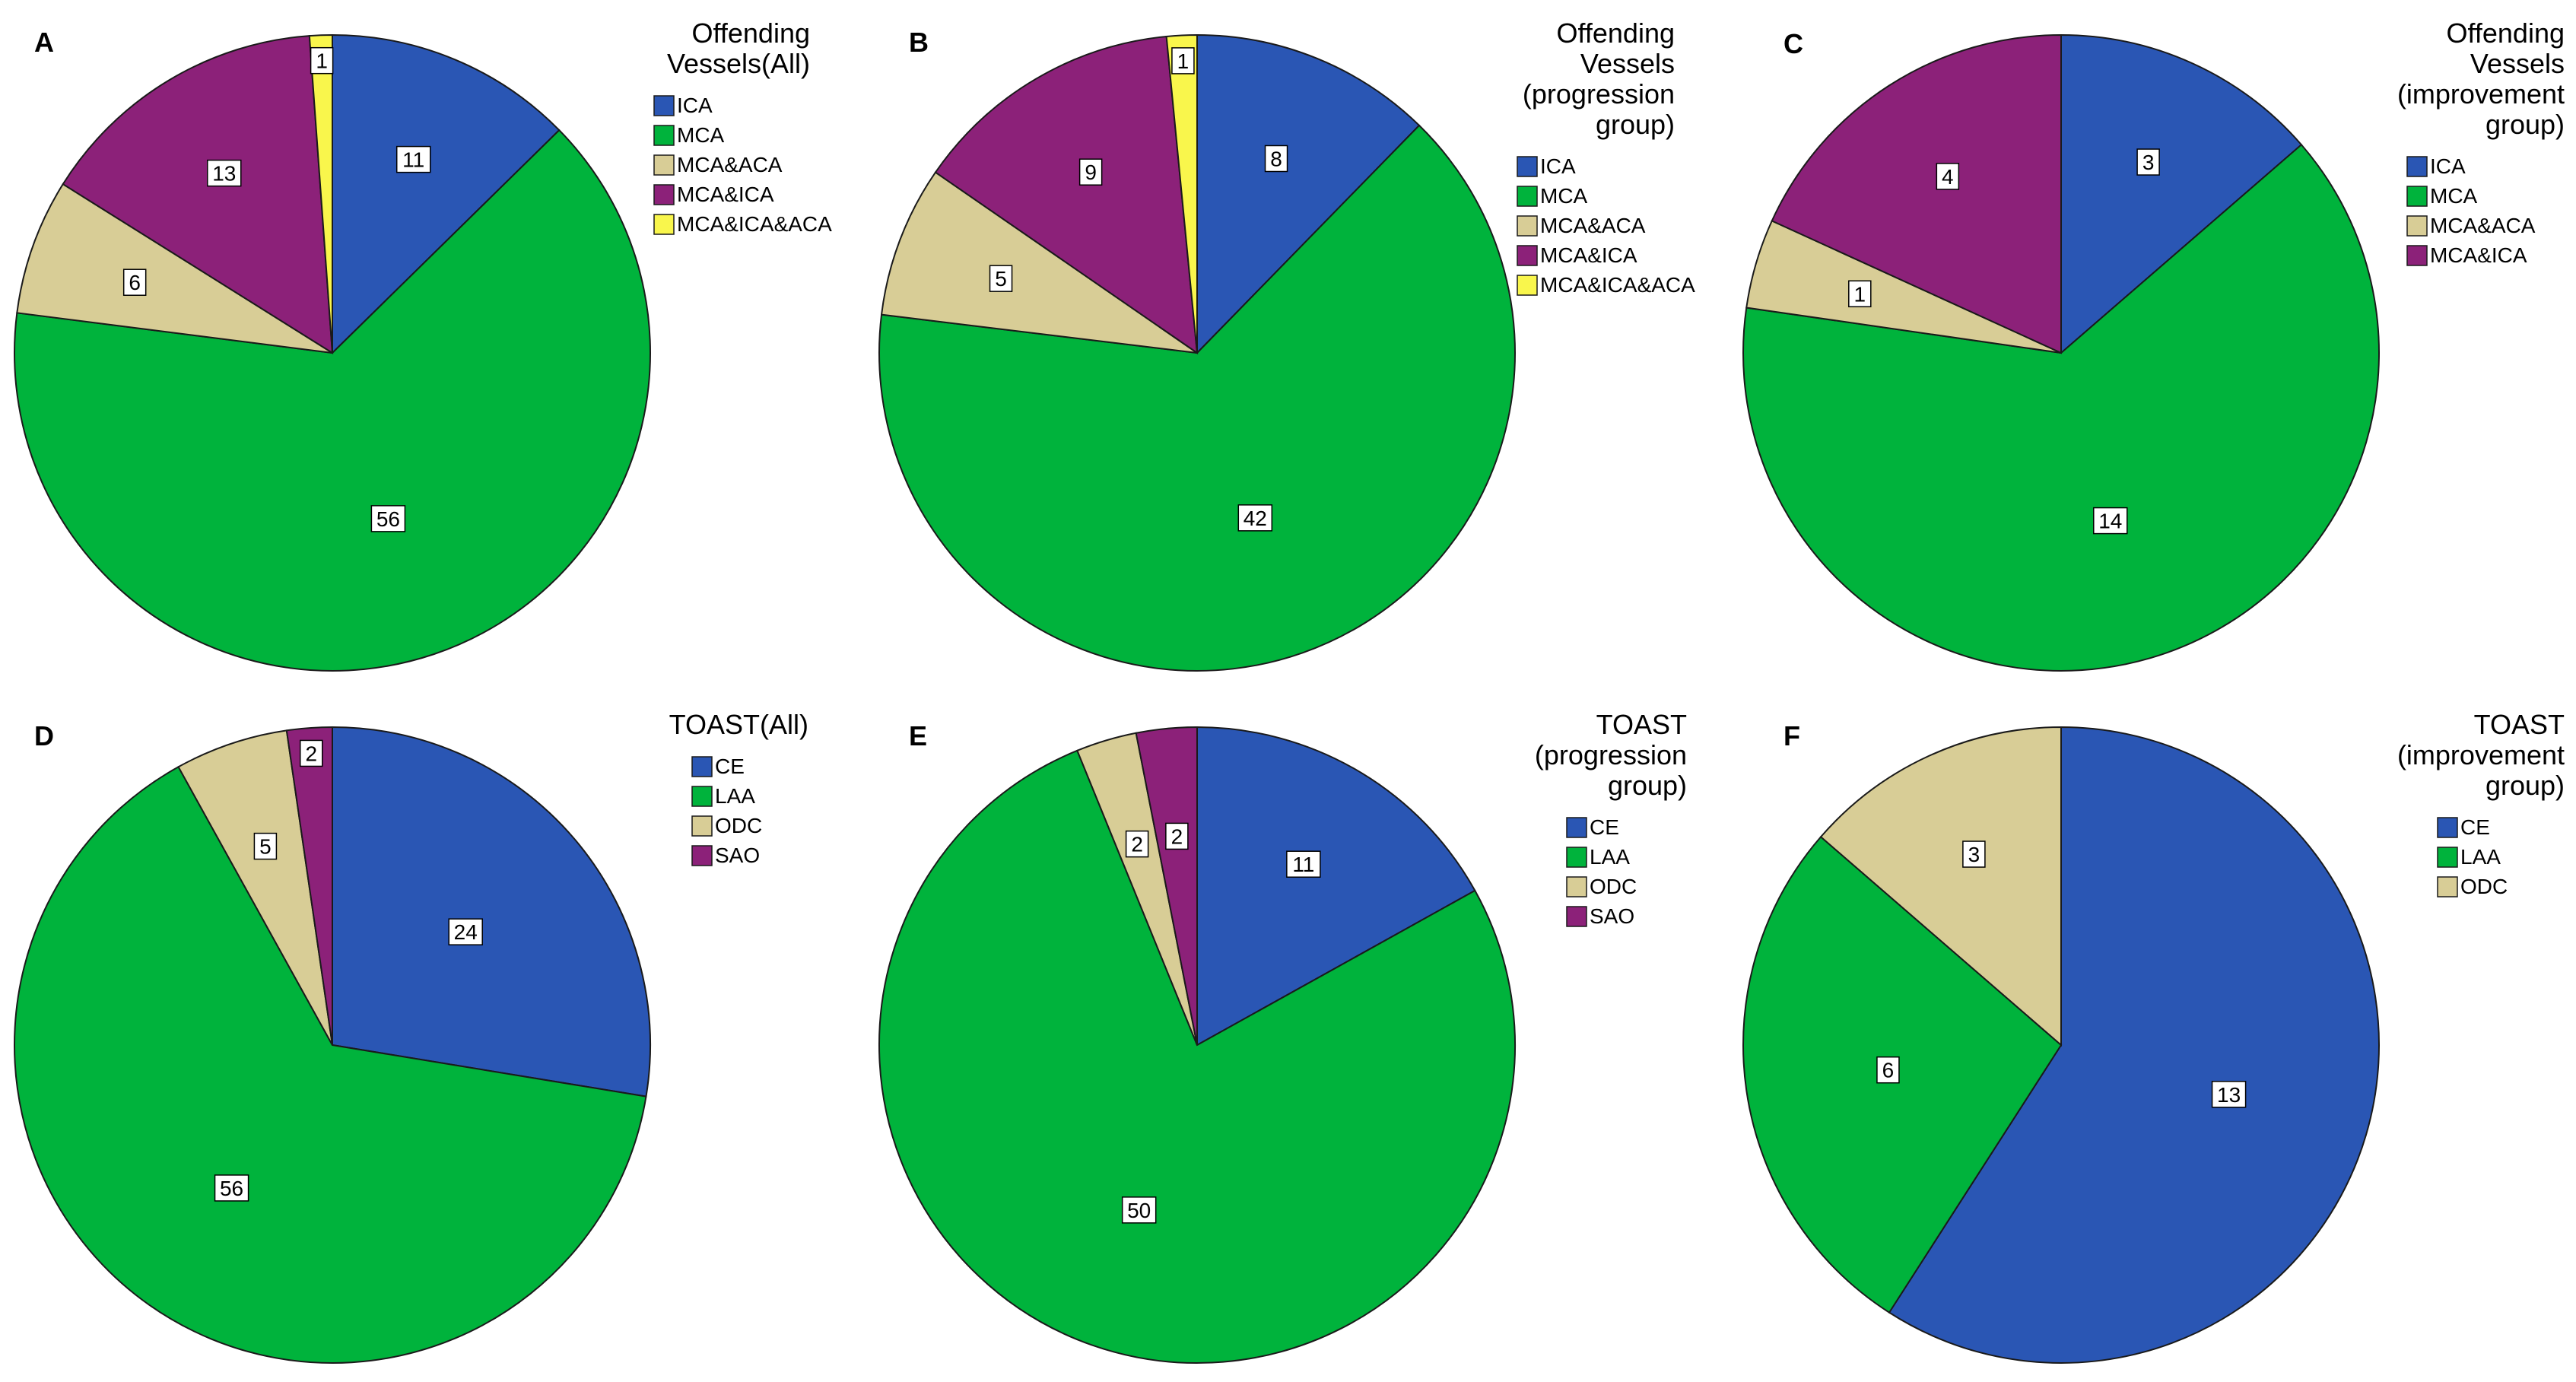 This screenshot has width=2576, height=1382. What do you see at coordinates (725, 855) in the screenshot?
I see `legend-item-d-sao: SAO` at bounding box center [725, 855].